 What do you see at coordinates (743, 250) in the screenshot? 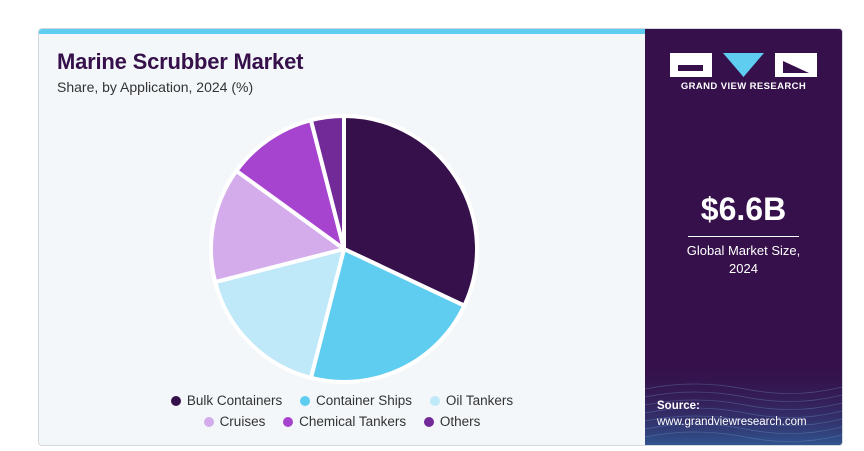
I see `caption-line-1: Global Market Size,` at bounding box center [743, 250].